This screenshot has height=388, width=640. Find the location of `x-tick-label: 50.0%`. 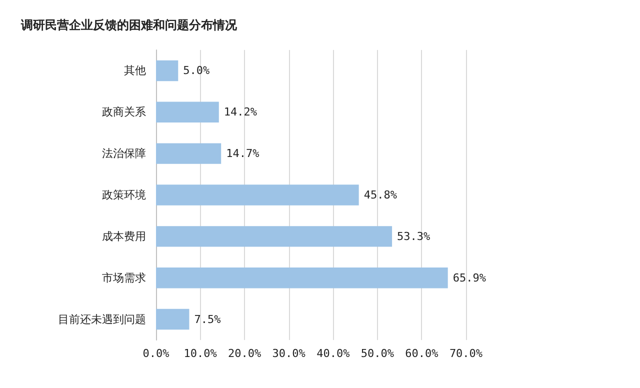

x-tick-label: 50.0% is located at coordinates (377, 353).